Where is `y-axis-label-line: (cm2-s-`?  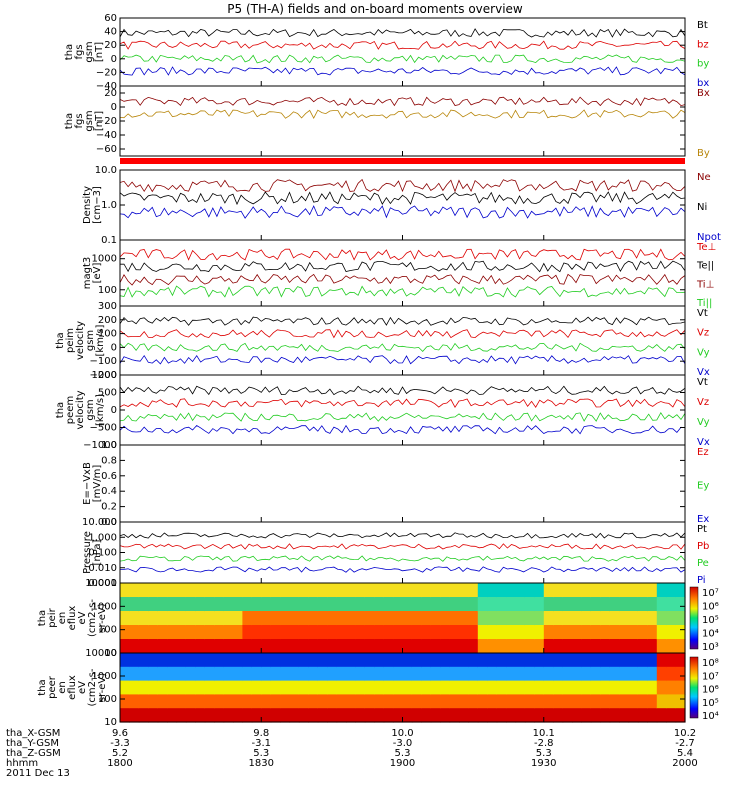 y-axis-label-line: (cm2-s- is located at coordinates (92, 618).